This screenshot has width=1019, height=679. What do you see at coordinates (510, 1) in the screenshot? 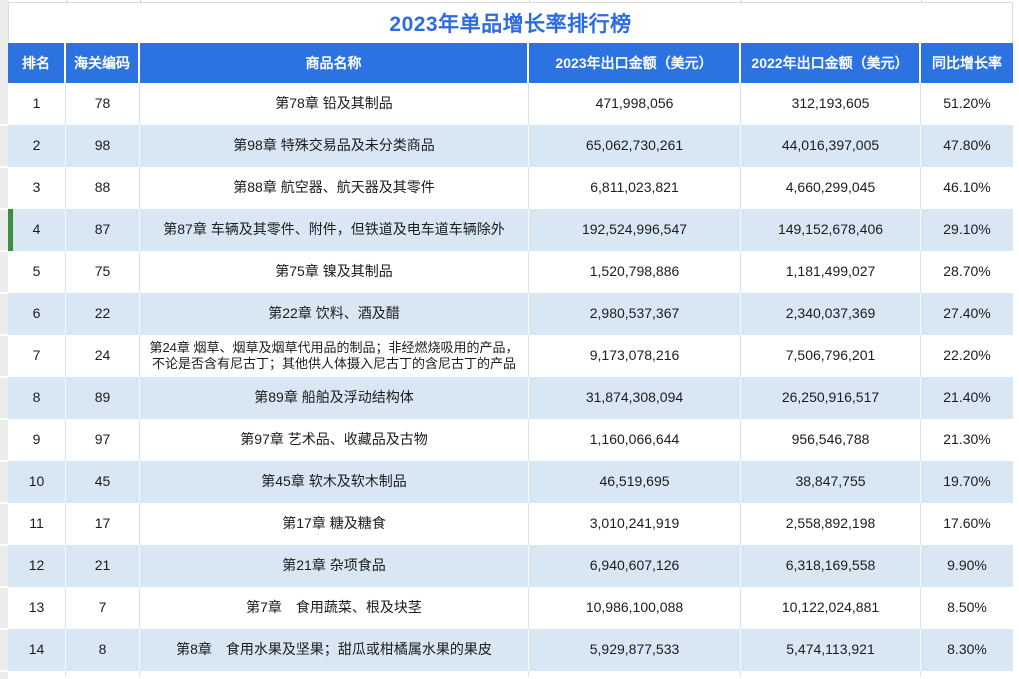
I see `top-gridline-strip` at bounding box center [510, 1].